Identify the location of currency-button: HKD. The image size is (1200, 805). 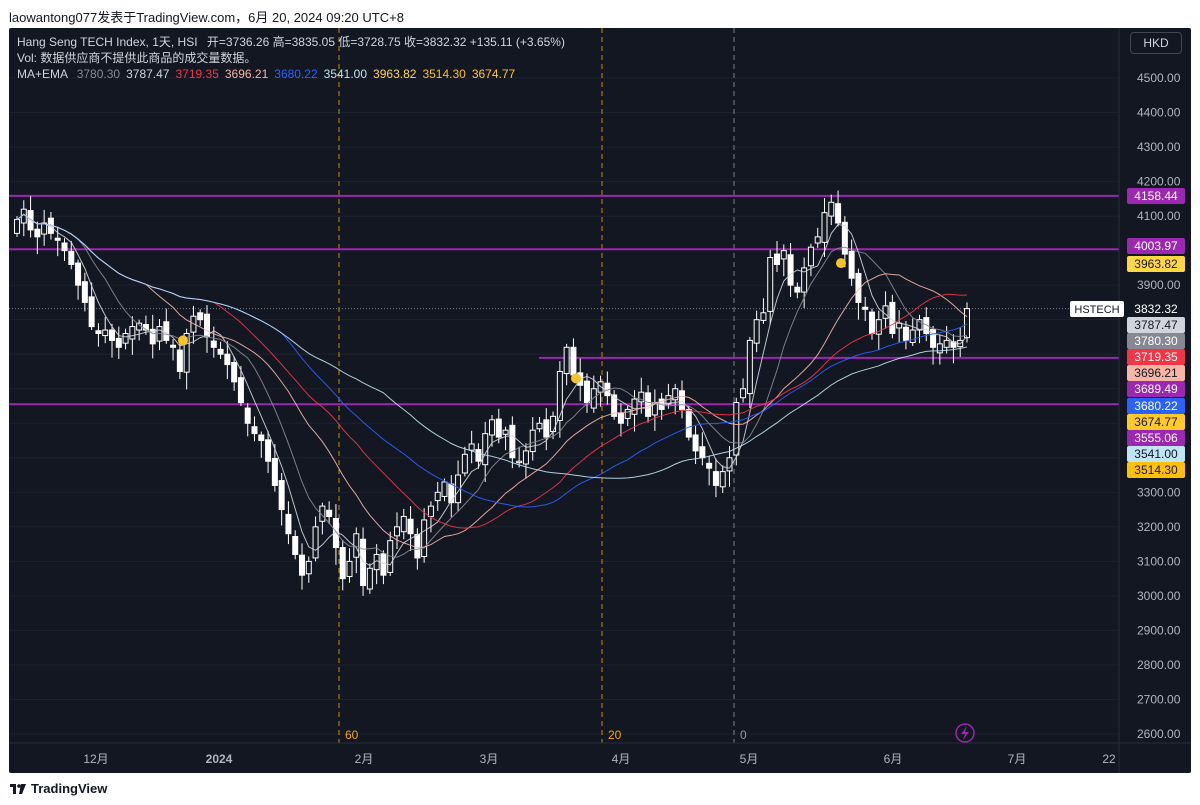
(1156, 43).